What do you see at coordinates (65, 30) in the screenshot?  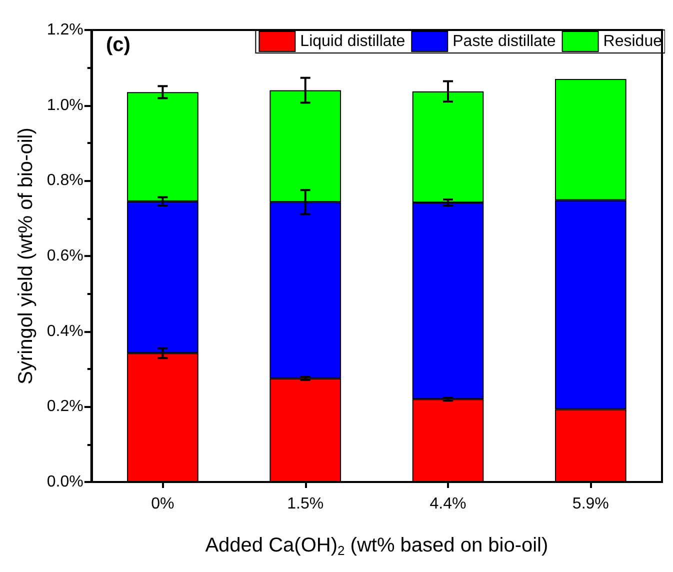 I see `y-tick-label: 1.2%` at bounding box center [65, 30].